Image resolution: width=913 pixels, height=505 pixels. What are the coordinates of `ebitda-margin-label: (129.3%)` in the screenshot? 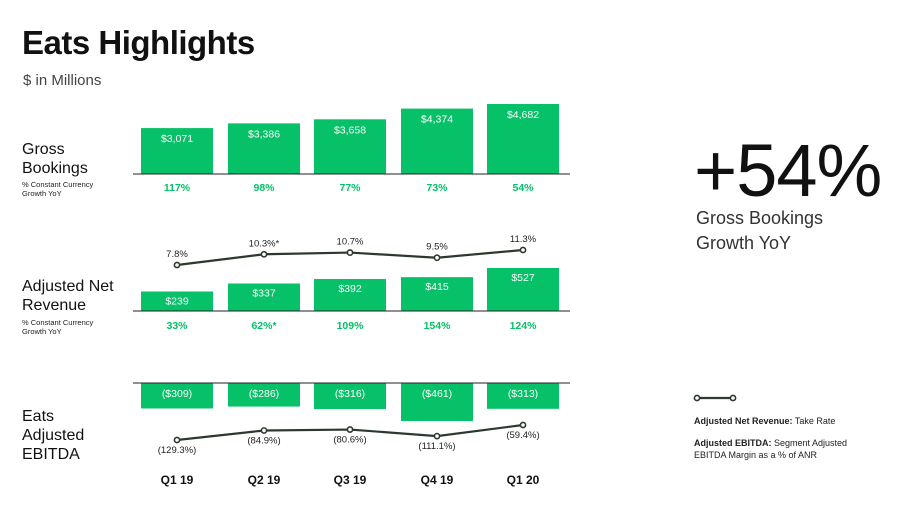 It's located at (177, 450).